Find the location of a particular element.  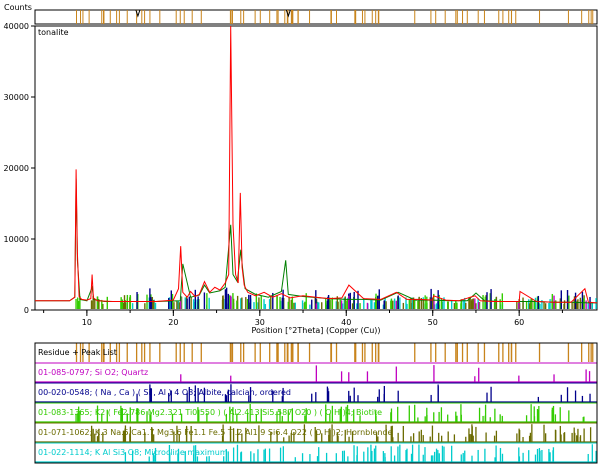

reference-label: Residue + Peak List is located at coordinates (77, 352).